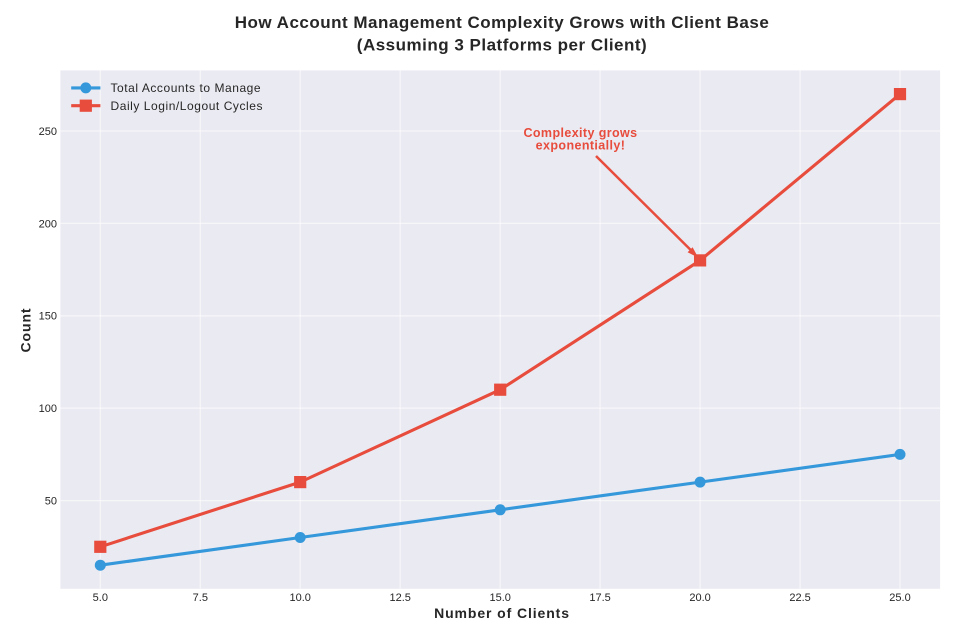 This screenshot has width=979, height=637. What do you see at coordinates (100, 598) in the screenshot?
I see `svg-text: 5.0` at bounding box center [100, 598].